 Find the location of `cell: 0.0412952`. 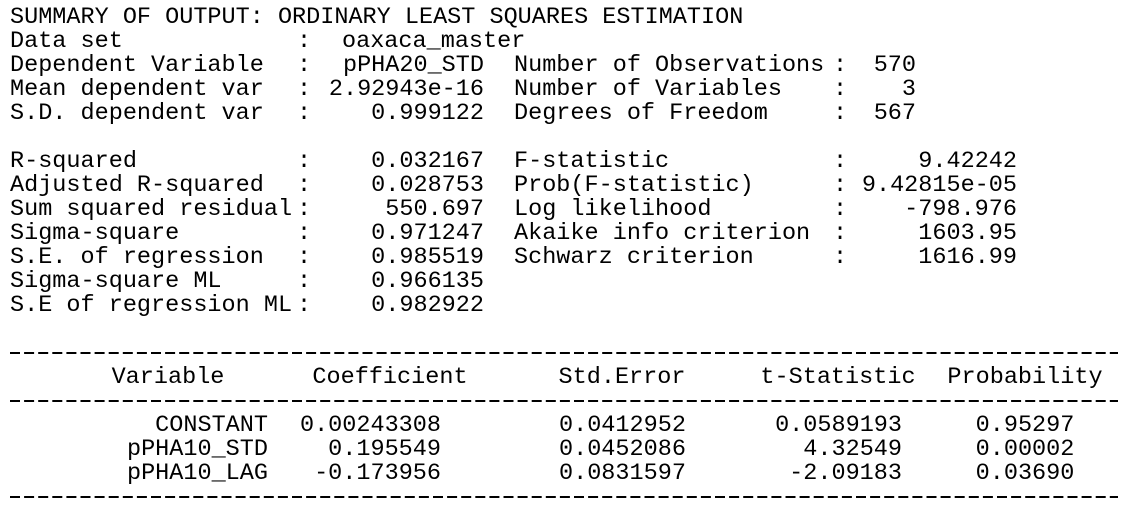

cell: 0.0412952 is located at coordinates (622, 425).